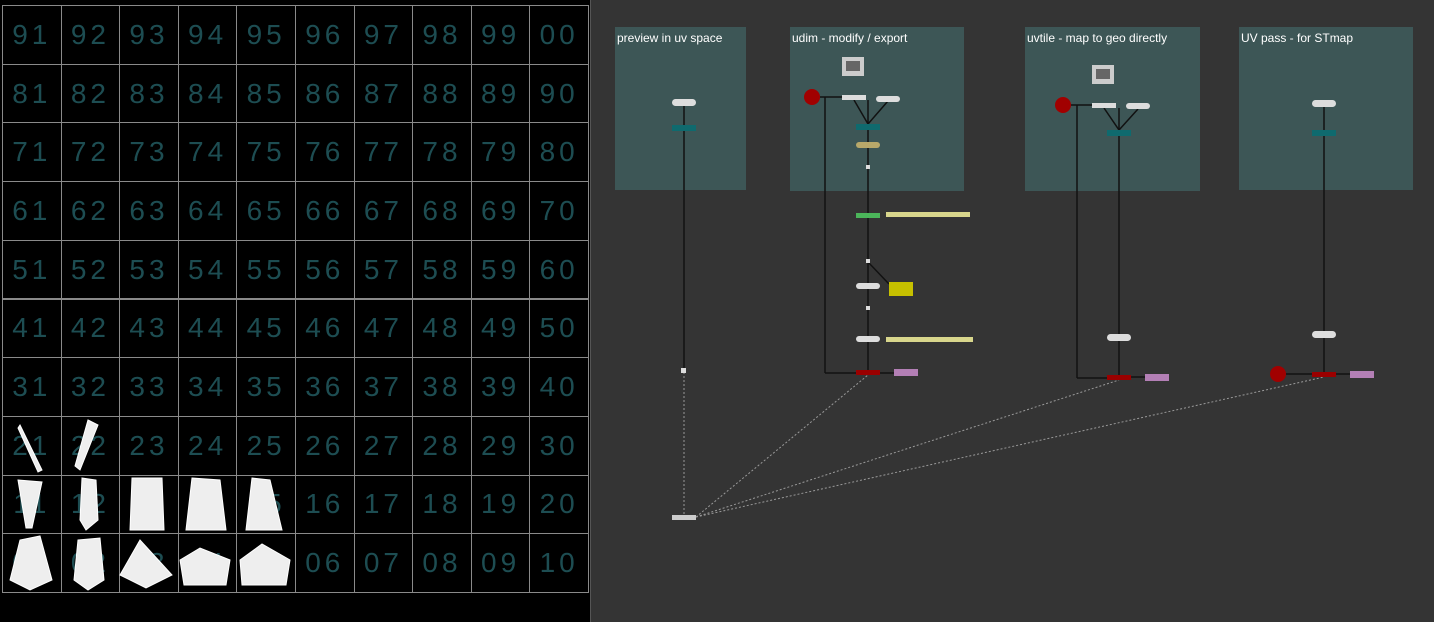  What do you see at coordinates (1004, 445) in the screenshot?
I see `dotted-pipes` at bounding box center [1004, 445].